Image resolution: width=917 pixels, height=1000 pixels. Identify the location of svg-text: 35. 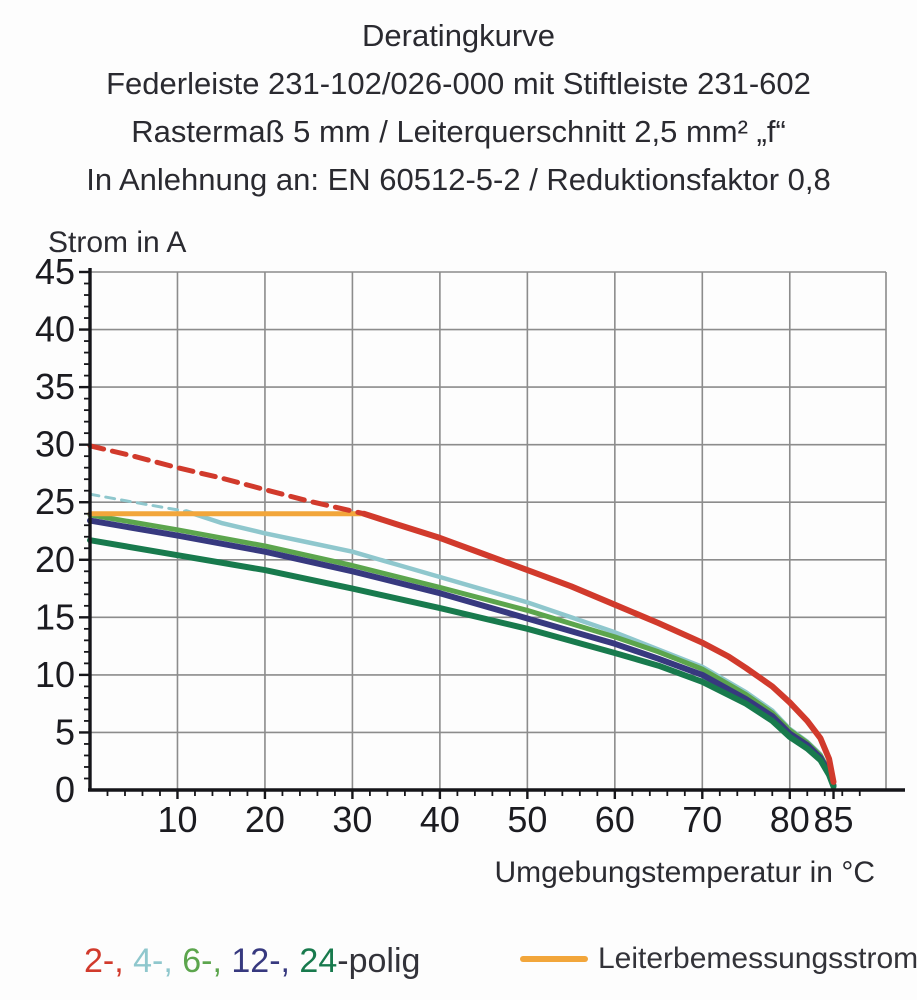
(55, 386).